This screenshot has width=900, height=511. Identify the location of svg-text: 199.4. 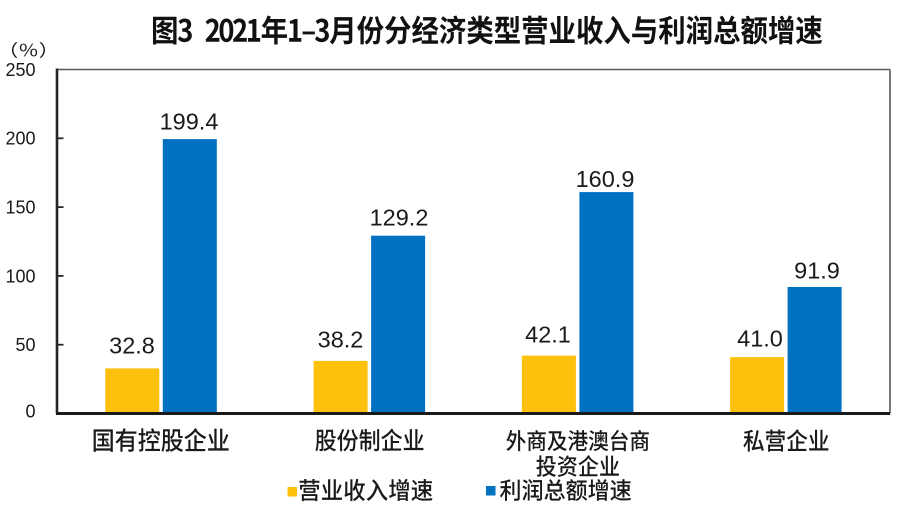
(189, 121).